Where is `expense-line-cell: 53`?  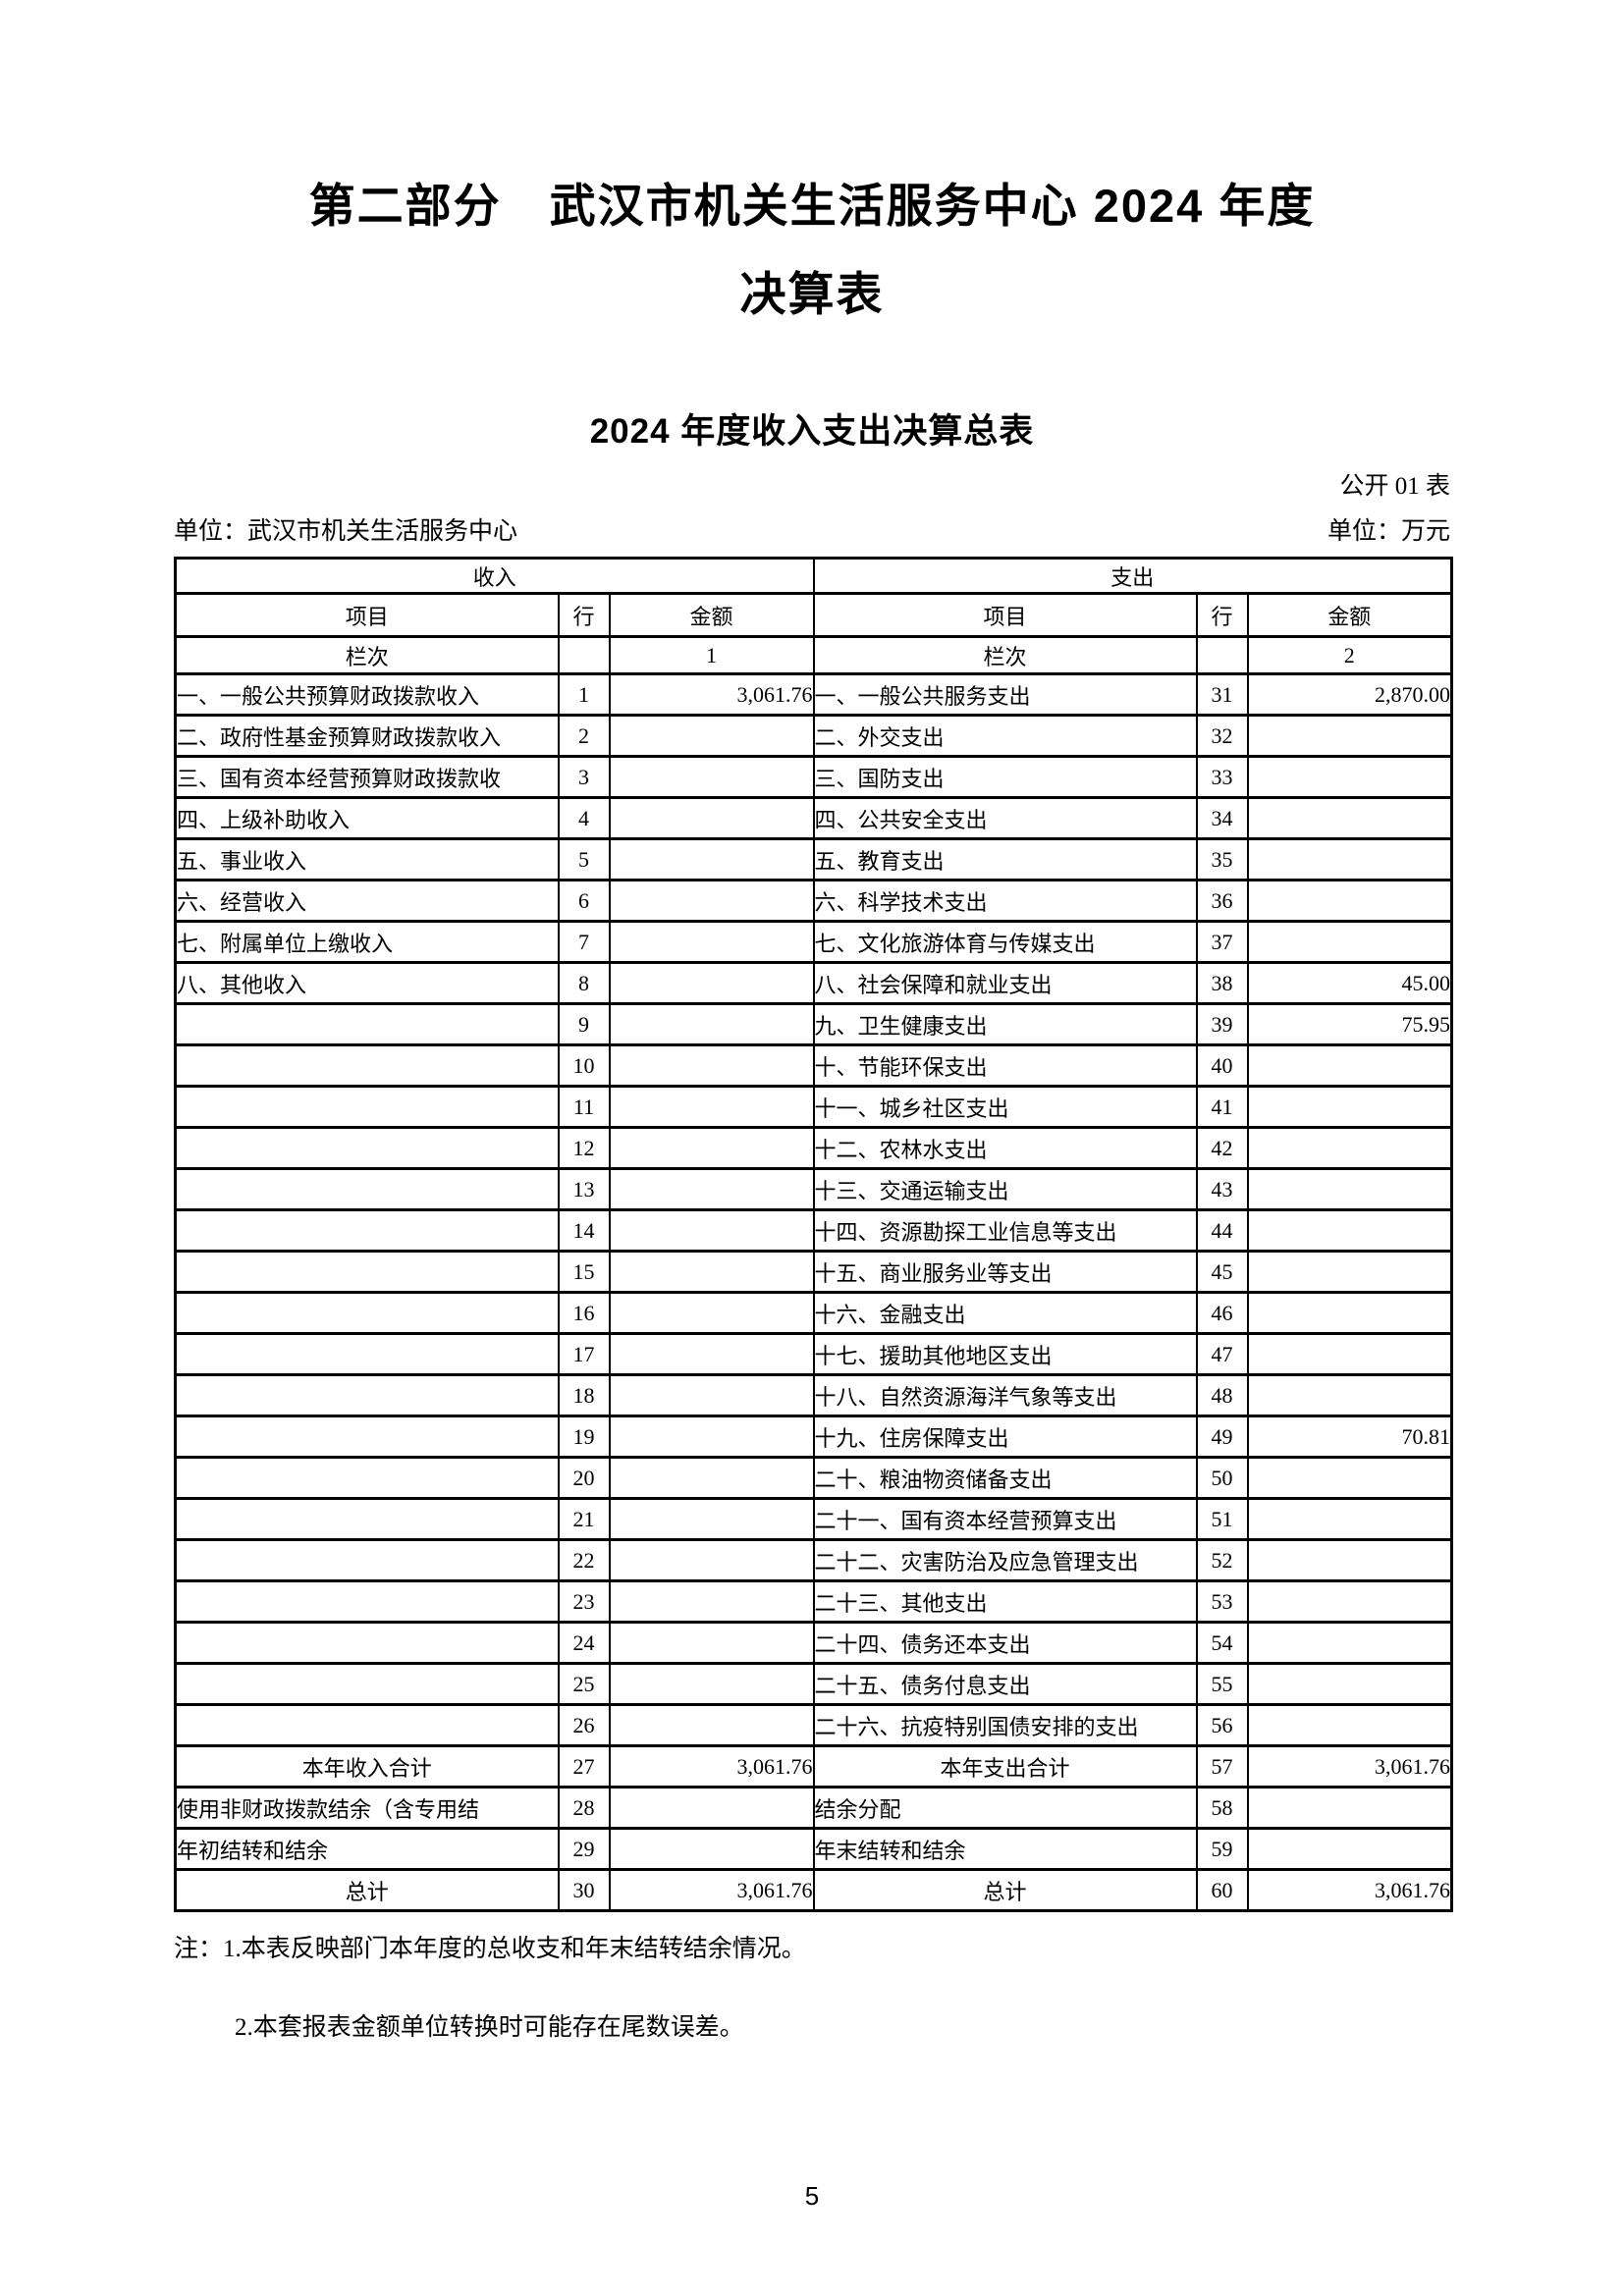
expense-line-cell: 53 is located at coordinates (1222, 1602).